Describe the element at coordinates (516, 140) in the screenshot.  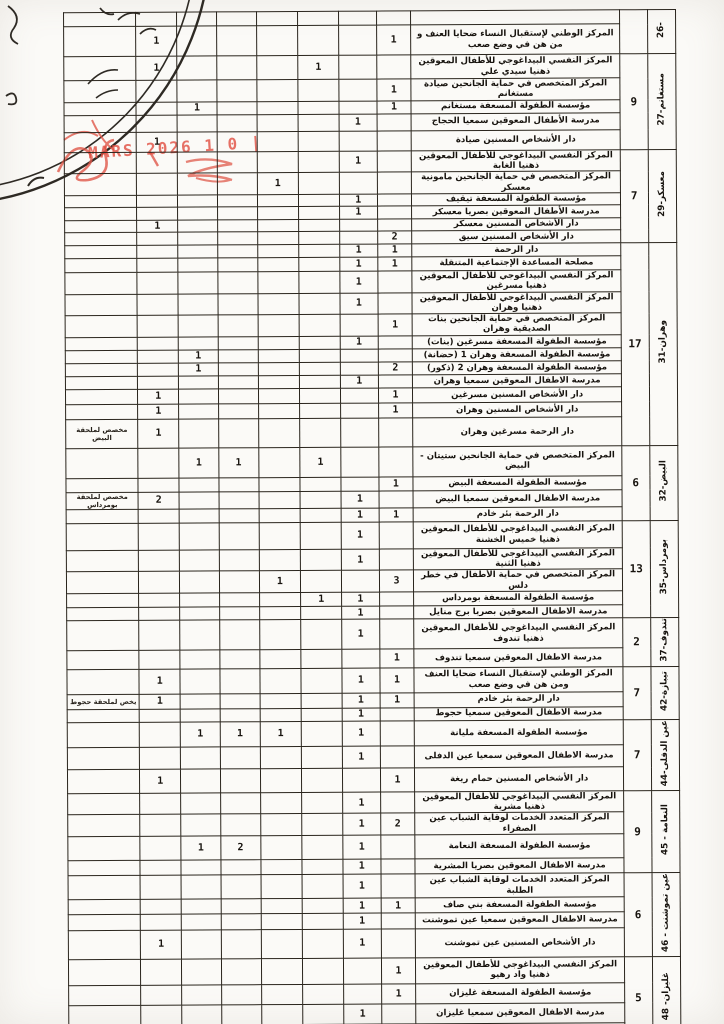
I see `establishment-name-cell: دار الأشخاص المسنين صيادة` at that location.